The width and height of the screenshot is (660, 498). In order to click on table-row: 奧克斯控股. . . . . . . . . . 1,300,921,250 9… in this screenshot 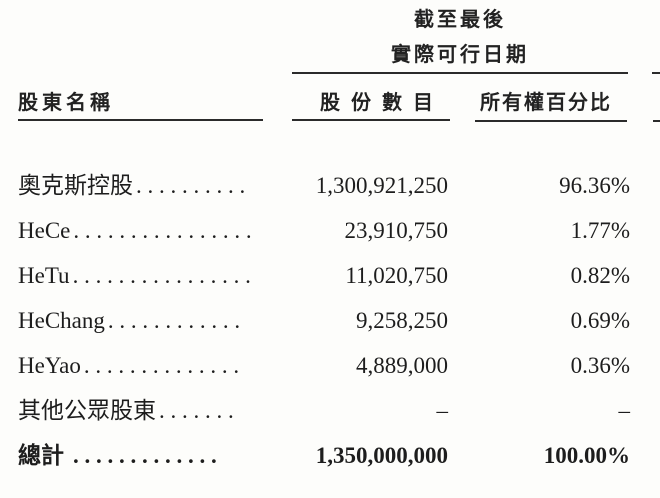, I will do `click(330, 185)`.